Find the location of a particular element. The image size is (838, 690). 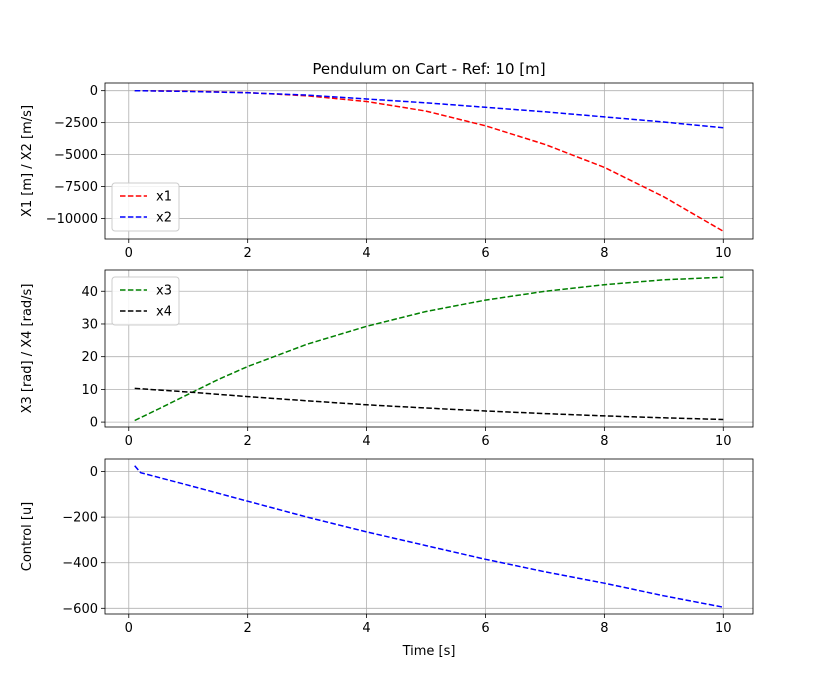

y-axis-label: X3 [rad] / X4 [rad/s] is located at coordinates (27, 349).